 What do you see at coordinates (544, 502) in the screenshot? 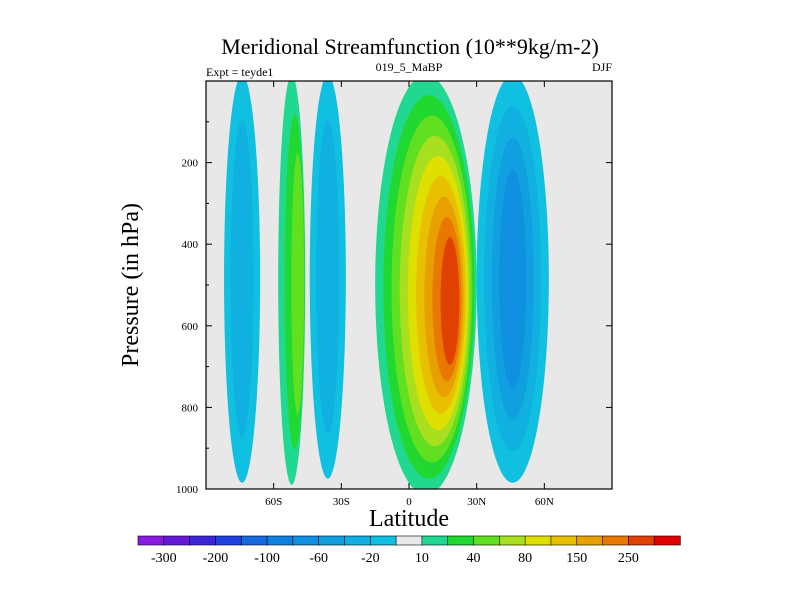
I see `x-tick-label: 60N` at bounding box center [544, 502].